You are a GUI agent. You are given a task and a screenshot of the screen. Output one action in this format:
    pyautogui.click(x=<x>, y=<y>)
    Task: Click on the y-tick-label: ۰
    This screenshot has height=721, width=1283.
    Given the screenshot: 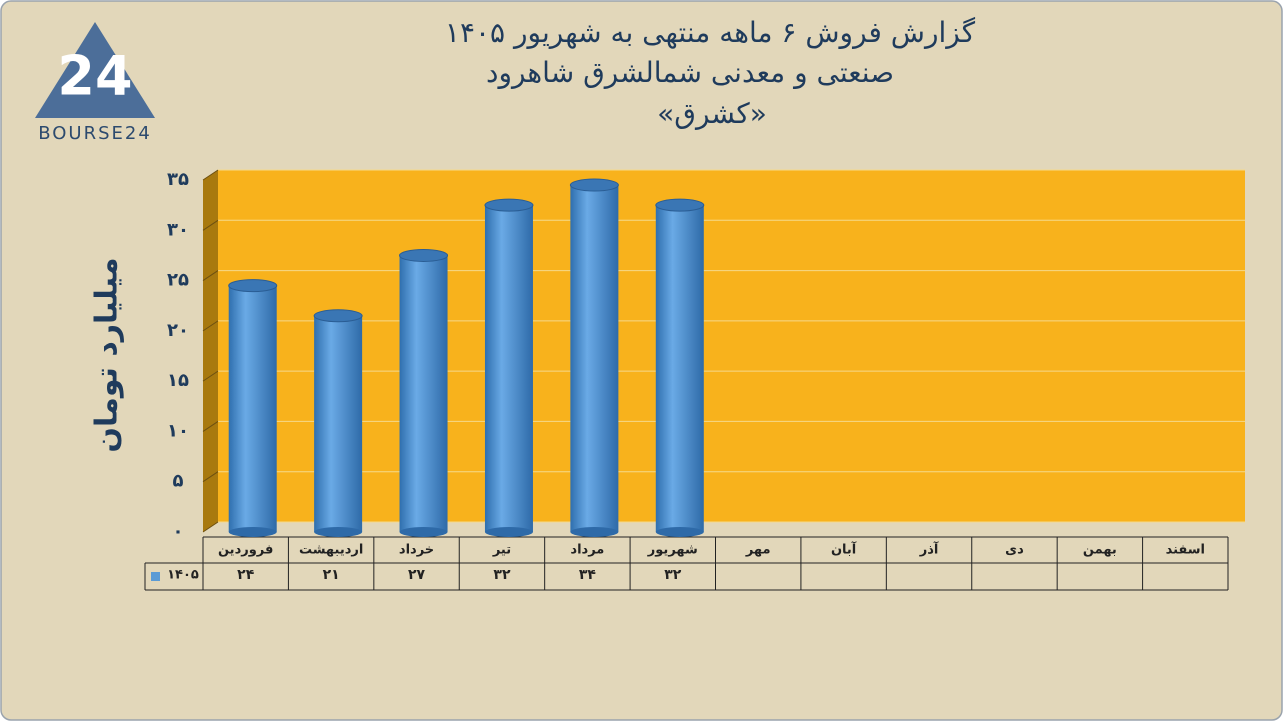 What is the action you would take?
    pyautogui.click(x=178, y=531)
    